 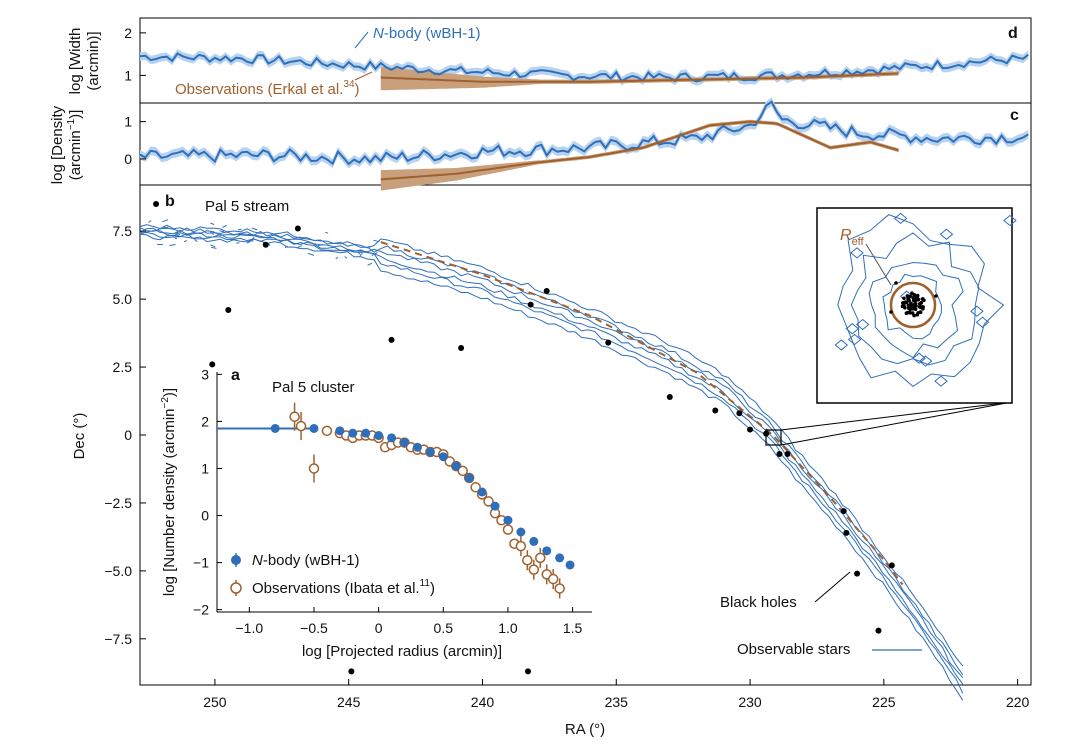 What do you see at coordinates (444, 628) in the screenshot?
I see `xtick-label: 0.5` at bounding box center [444, 628].